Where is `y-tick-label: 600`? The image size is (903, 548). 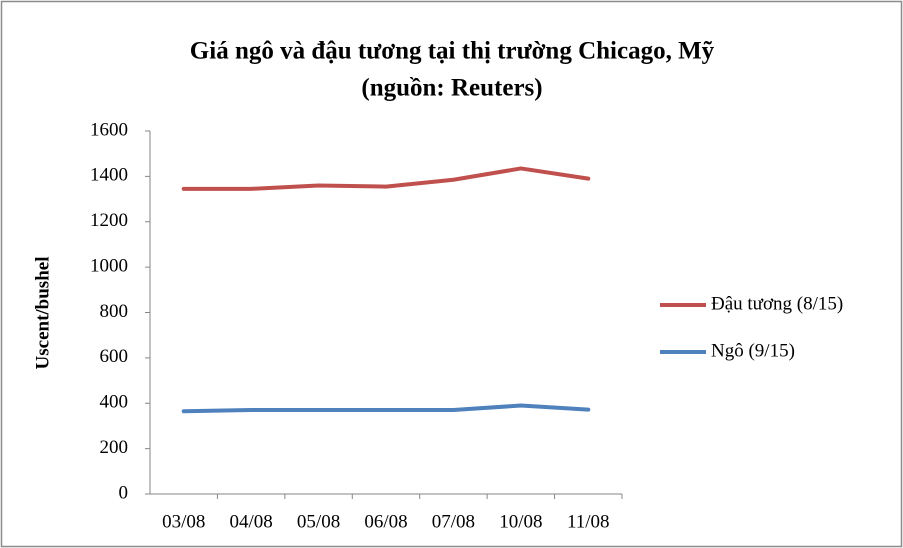 y-tick-label: 600 is located at coordinates (114, 356).